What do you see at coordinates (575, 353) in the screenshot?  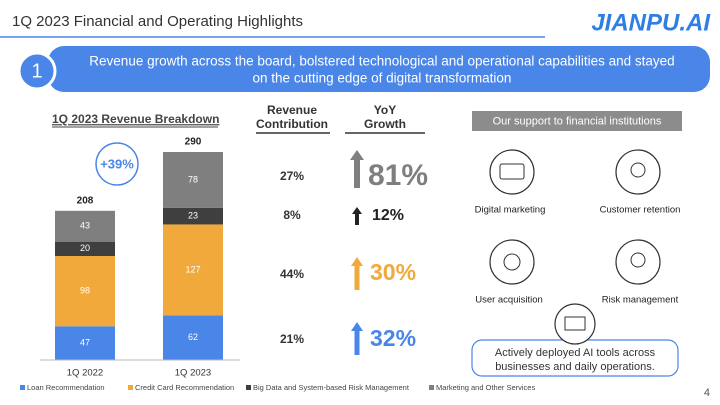 I see `support-footer-text: Actively deployed AI tools across` at bounding box center [575, 353].